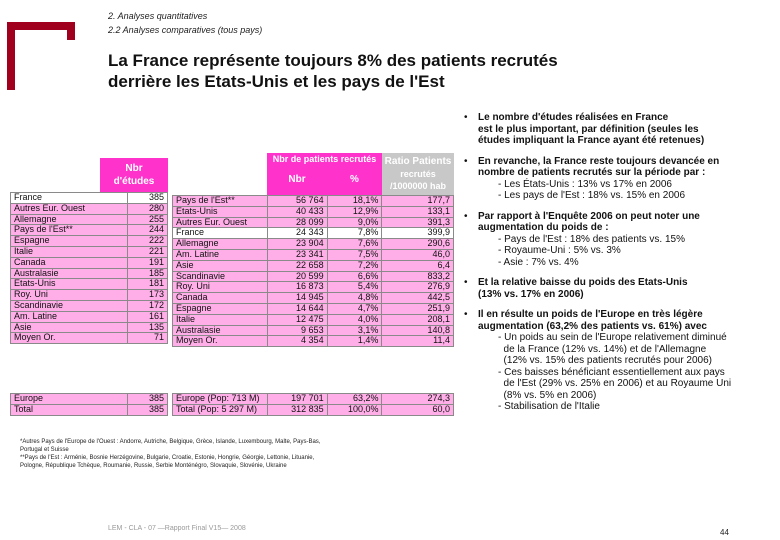 Image resolution: width=780 pixels, height=540 pixels. Describe the element at coordinates (147, 295) in the screenshot. I see `studies-cell: 173` at that location.